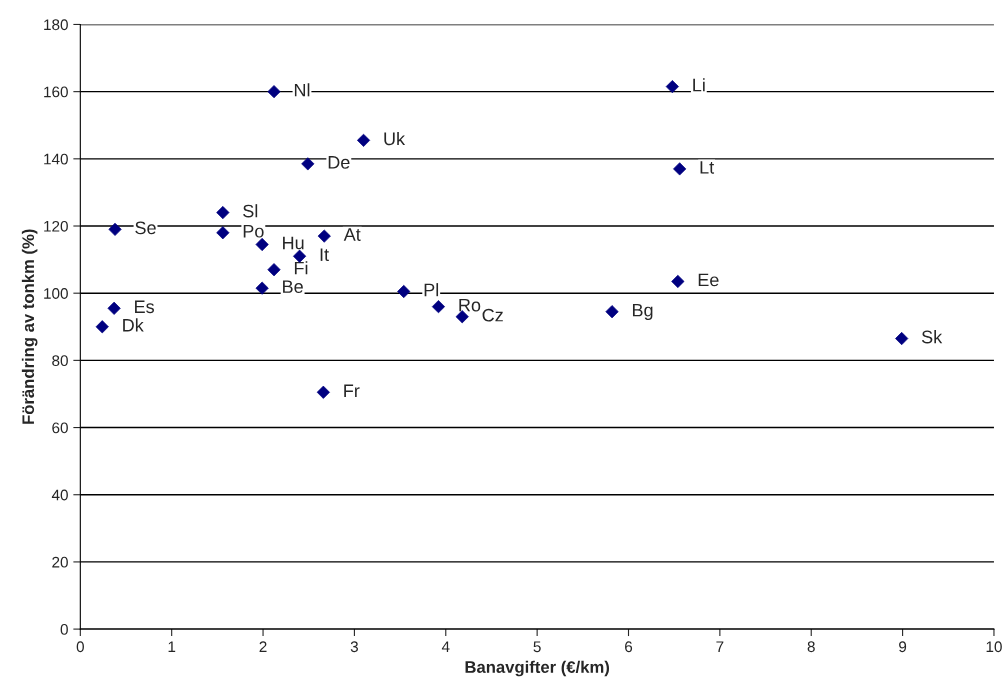 This screenshot has width=1004, height=699. What do you see at coordinates (354, 647) in the screenshot?
I see `x-tick-label: 3` at bounding box center [354, 647].